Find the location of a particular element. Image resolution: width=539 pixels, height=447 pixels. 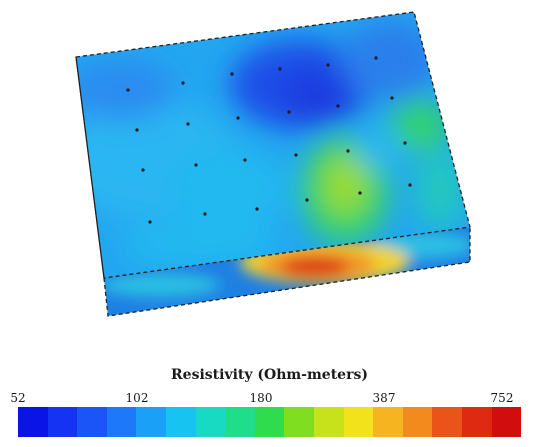

resistivity-color-bar is located at coordinates (270, 422).